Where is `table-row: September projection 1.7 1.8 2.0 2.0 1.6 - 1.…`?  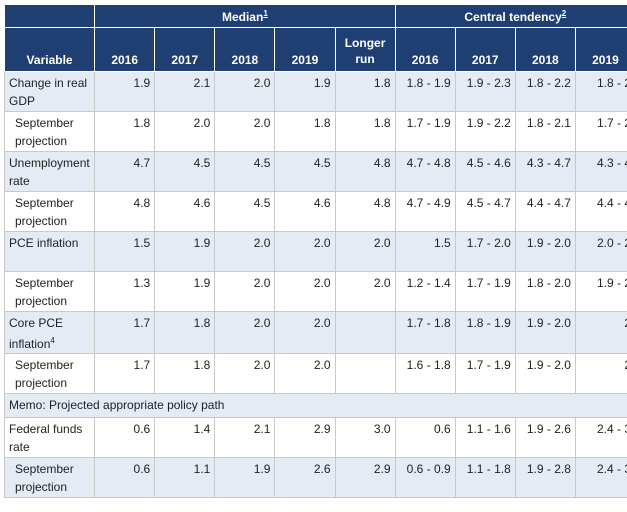 table-row: September projection 1.7 1.8 2.0 2.0 1.6 - 1.… is located at coordinates (315, 373).